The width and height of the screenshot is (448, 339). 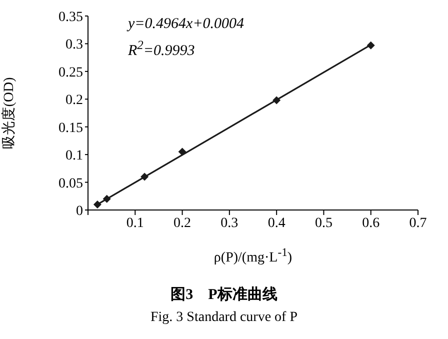 What do you see at coordinates (418, 223) in the screenshot?
I see `x-tick-label: 0.7` at bounding box center [418, 223].